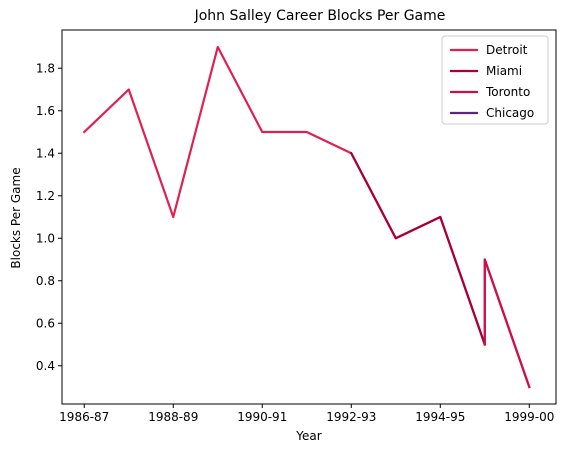 This screenshot has width=573, height=453. Describe the element at coordinates (440, 417) in the screenshot. I see `x-tick-label: 1994-95` at that location.